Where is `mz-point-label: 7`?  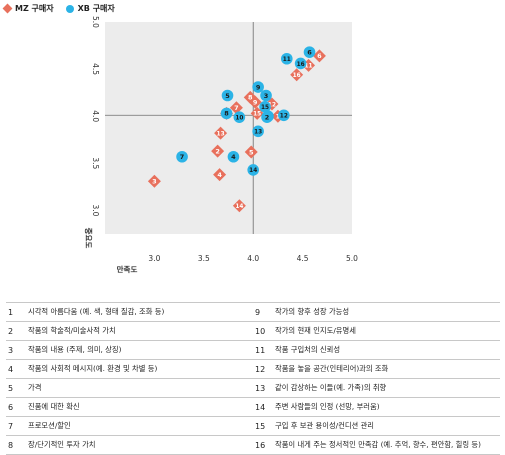 mz-point-label: 7 is located at coordinates (236, 108).